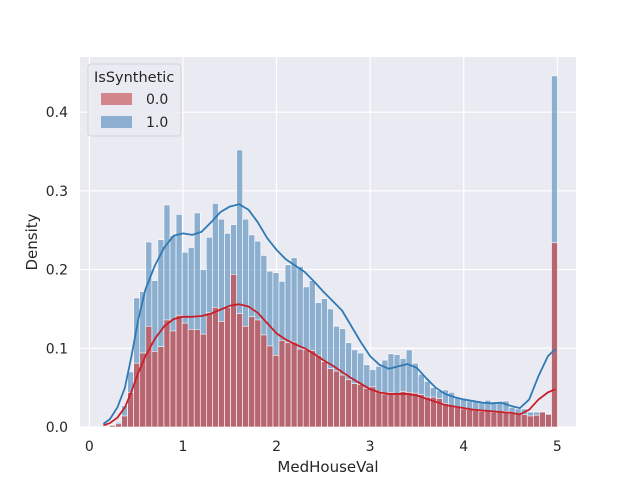  Describe the element at coordinates (327, 467) in the screenshot. I see `x-axis-label: MedHouseVal` at that location.